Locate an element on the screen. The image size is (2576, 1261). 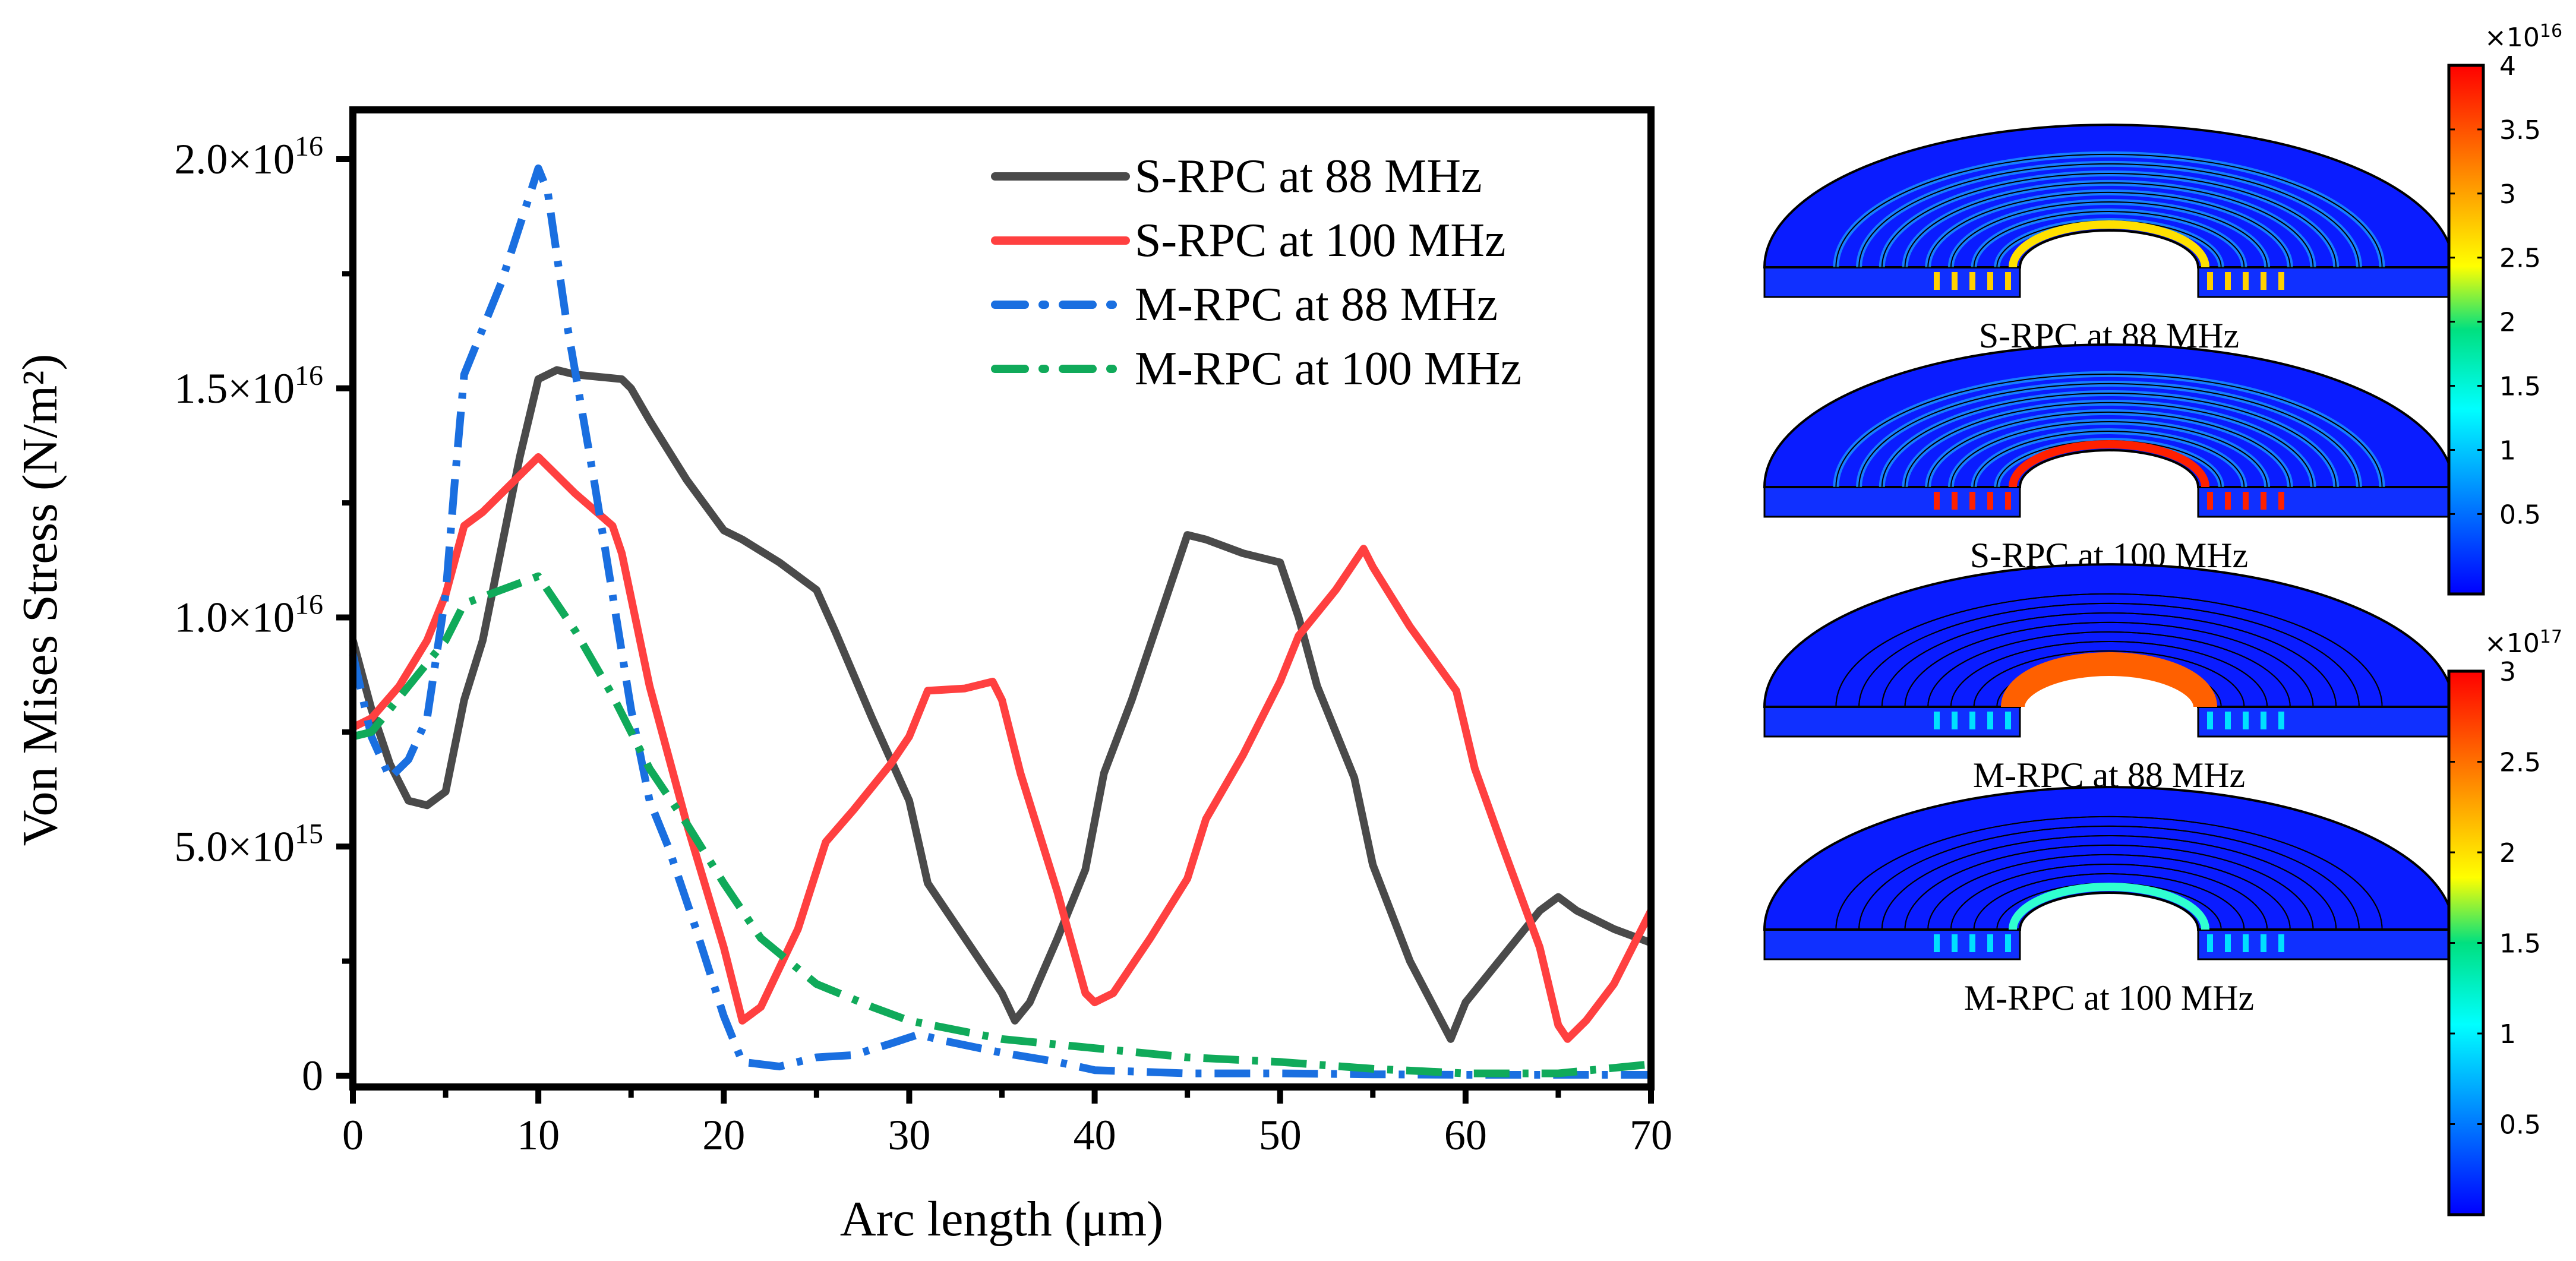
colorbar-multiplier: ×10¹⁶ is located at coordinates (2523, 37).